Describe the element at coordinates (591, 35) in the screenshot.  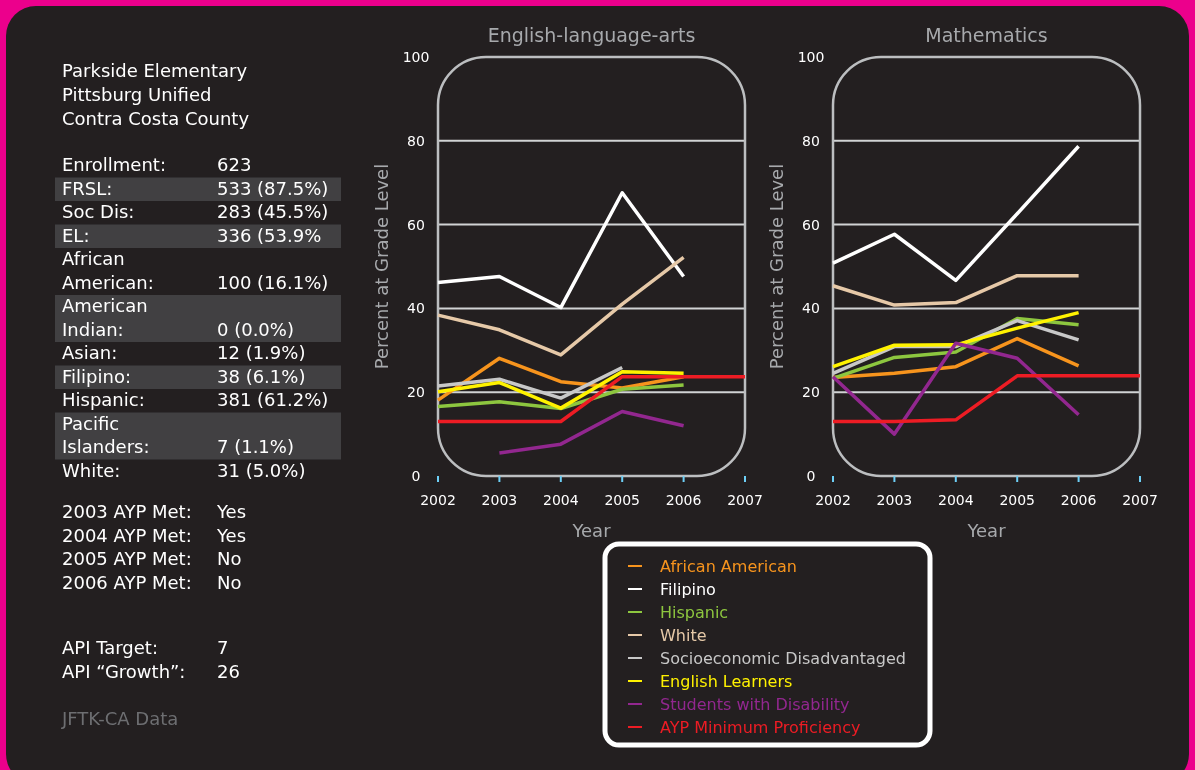
I see `chart-title: English-language-arts` at that location.